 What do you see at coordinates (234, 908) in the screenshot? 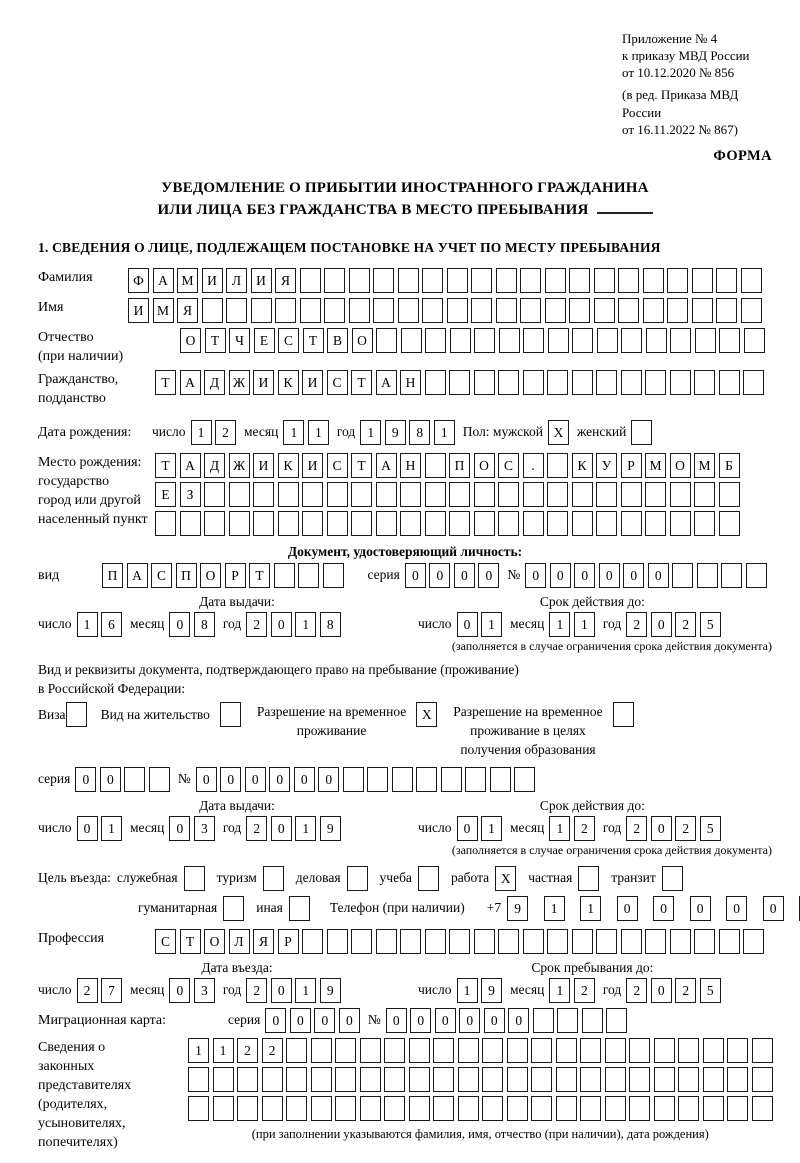
I see `checkbox-humanitarian` at bounding box center [234, 908].